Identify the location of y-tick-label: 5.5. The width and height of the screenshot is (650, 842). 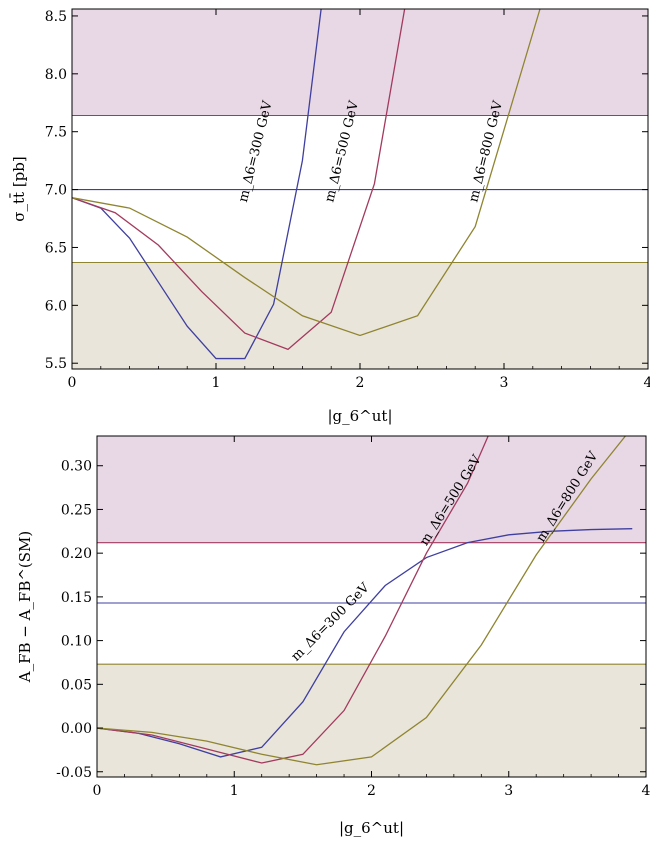
(56, 364).